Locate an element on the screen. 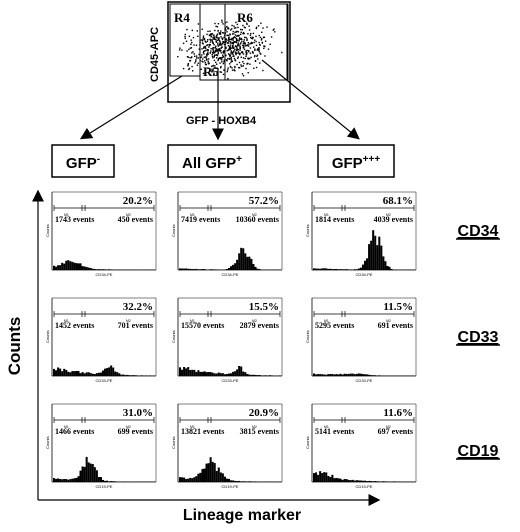  events-right: 4039 events is located at coordinates (393, 219).